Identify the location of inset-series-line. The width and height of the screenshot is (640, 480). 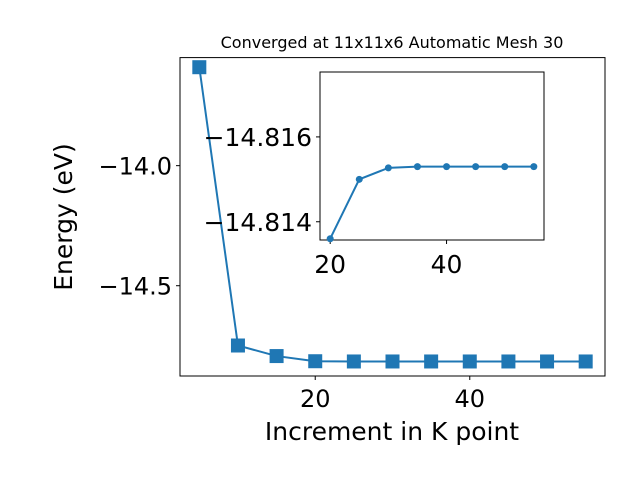
(431, 202).